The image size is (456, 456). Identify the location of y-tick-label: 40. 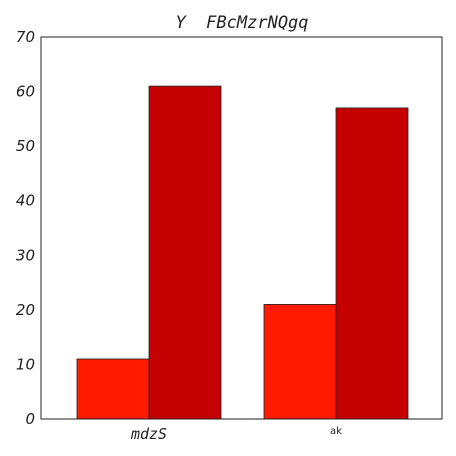
(25, 201).